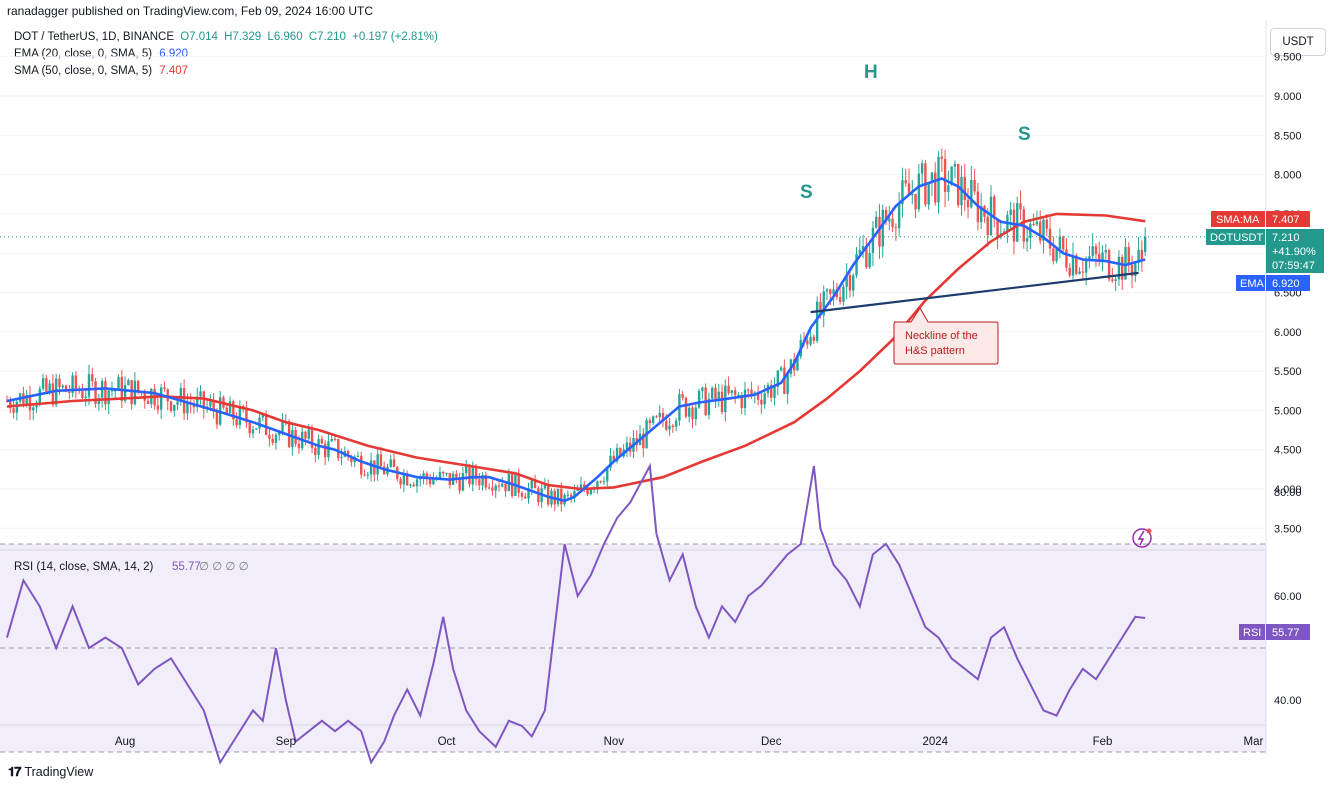 This screenshot has width=1336, height=785. I want to click on price-badge-value: 7.210, so click(1286, 238).